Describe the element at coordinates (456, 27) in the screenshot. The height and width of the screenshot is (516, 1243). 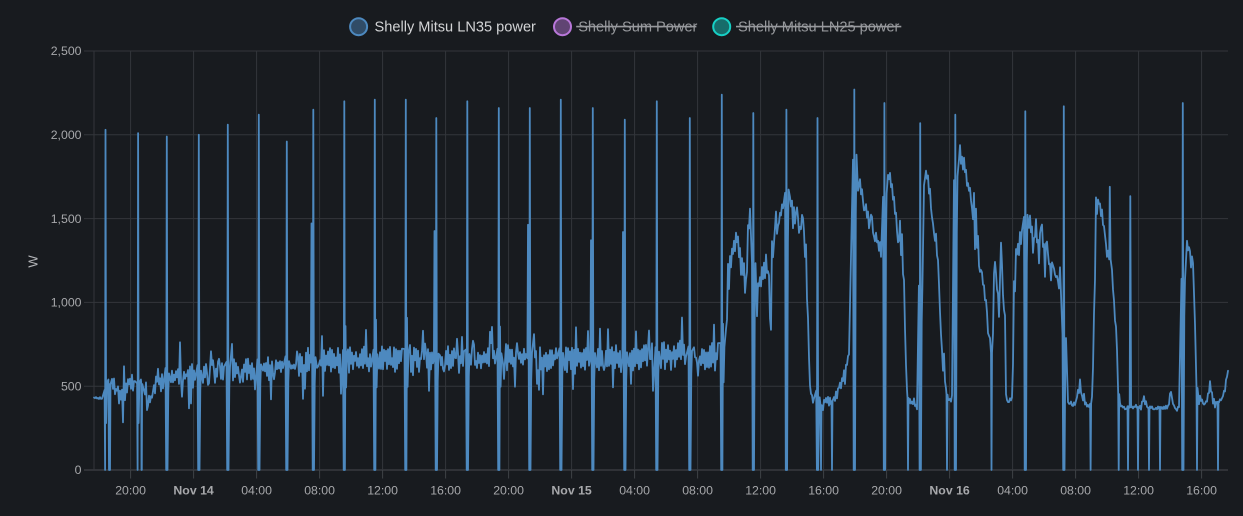
I see `svg-text: Shelly Mitsu LN35 power` at that location.